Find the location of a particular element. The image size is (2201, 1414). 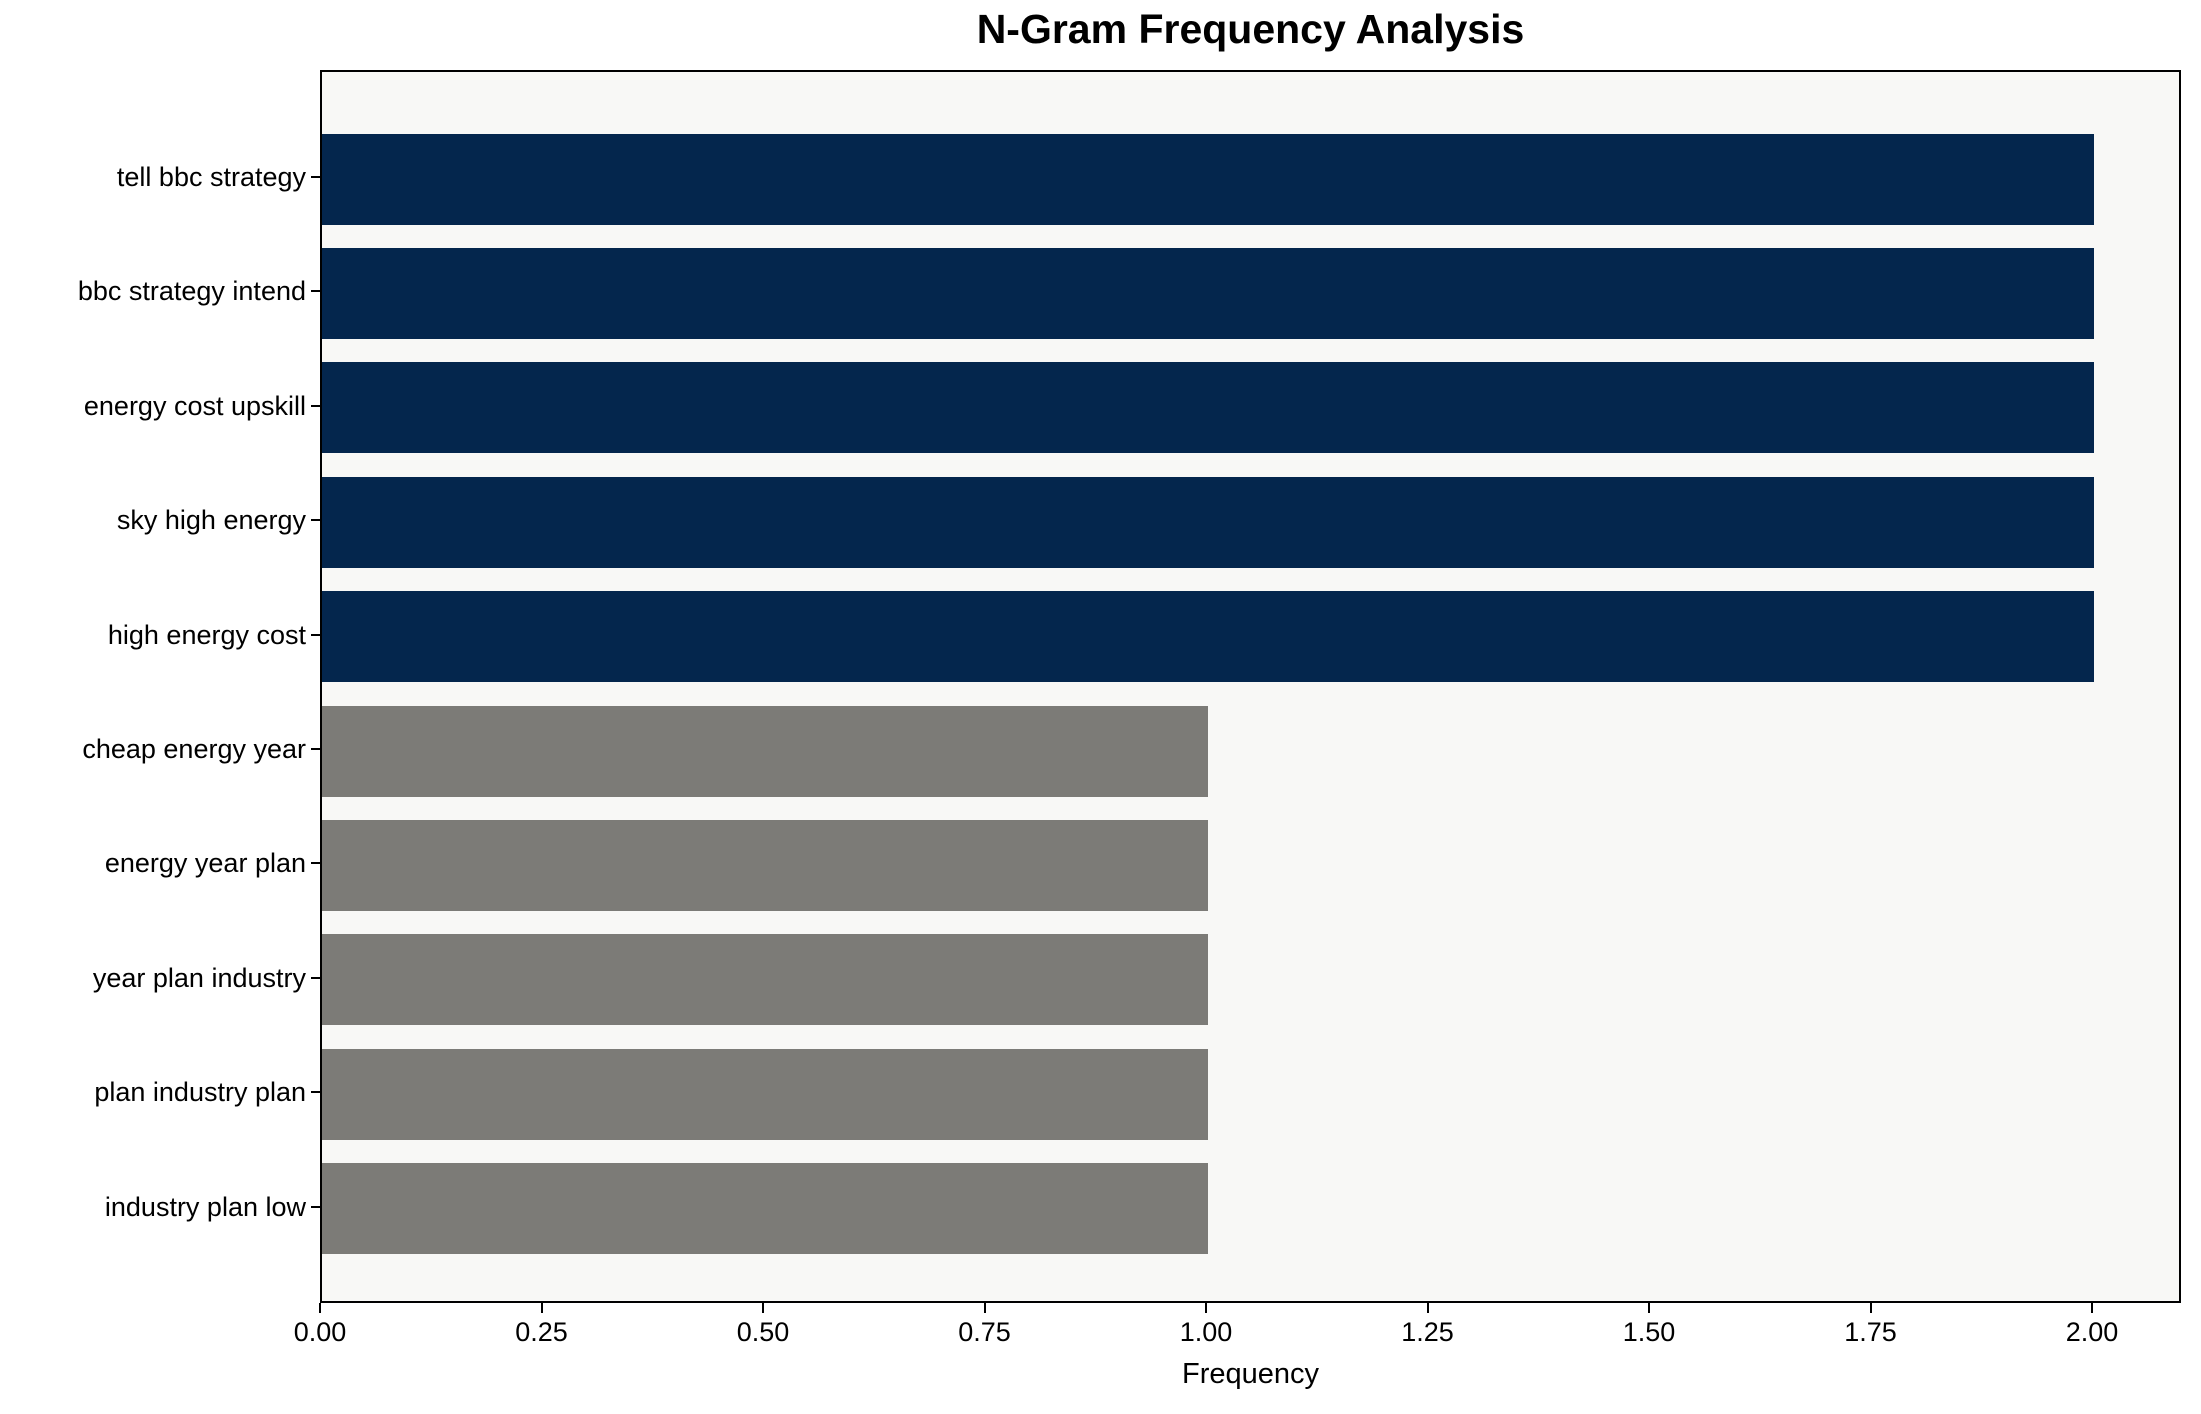

x-axis-label: Frequency is located at coordinates (1250, 1374).